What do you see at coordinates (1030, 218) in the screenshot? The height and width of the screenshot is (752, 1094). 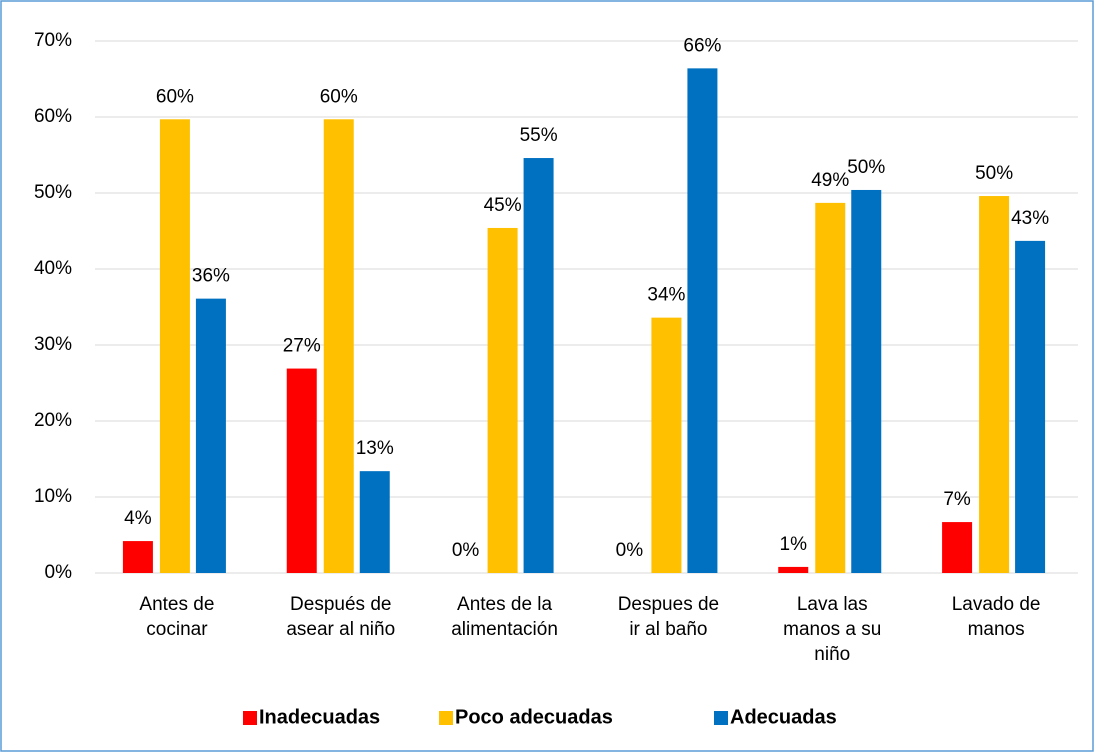 I see `value-label: 43%` at bounding box center [1030, 218].